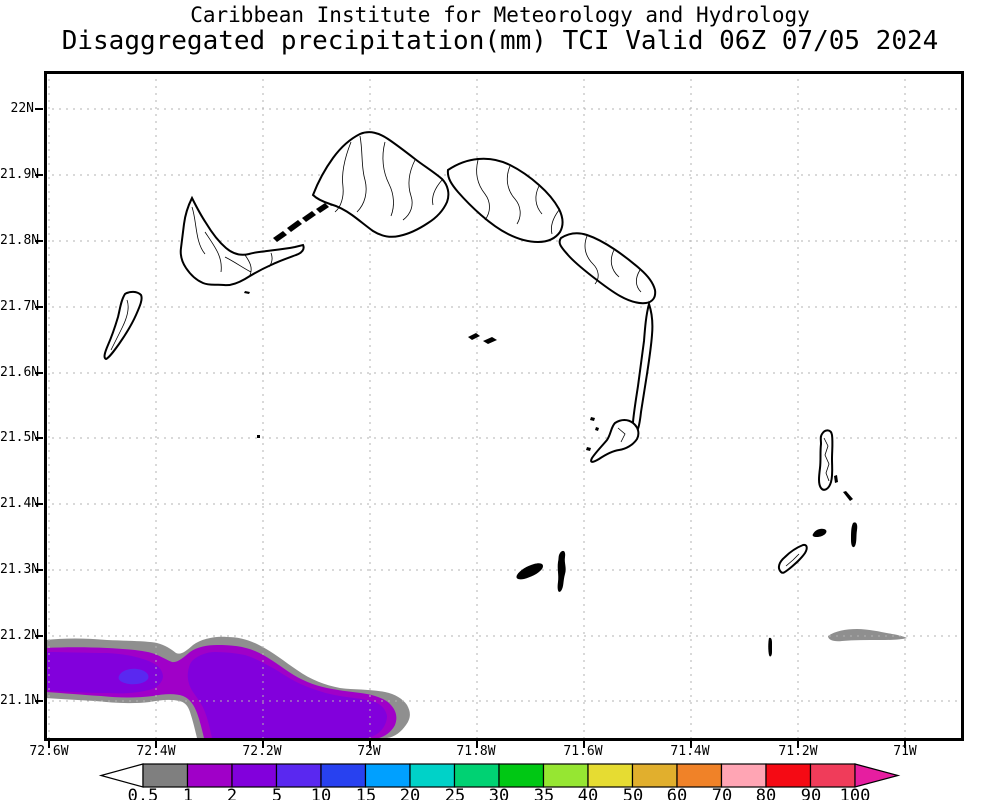  Describe the element at coordinates (690, 751) in the screenshot. I see `lon-label: 71.4W` at that location.